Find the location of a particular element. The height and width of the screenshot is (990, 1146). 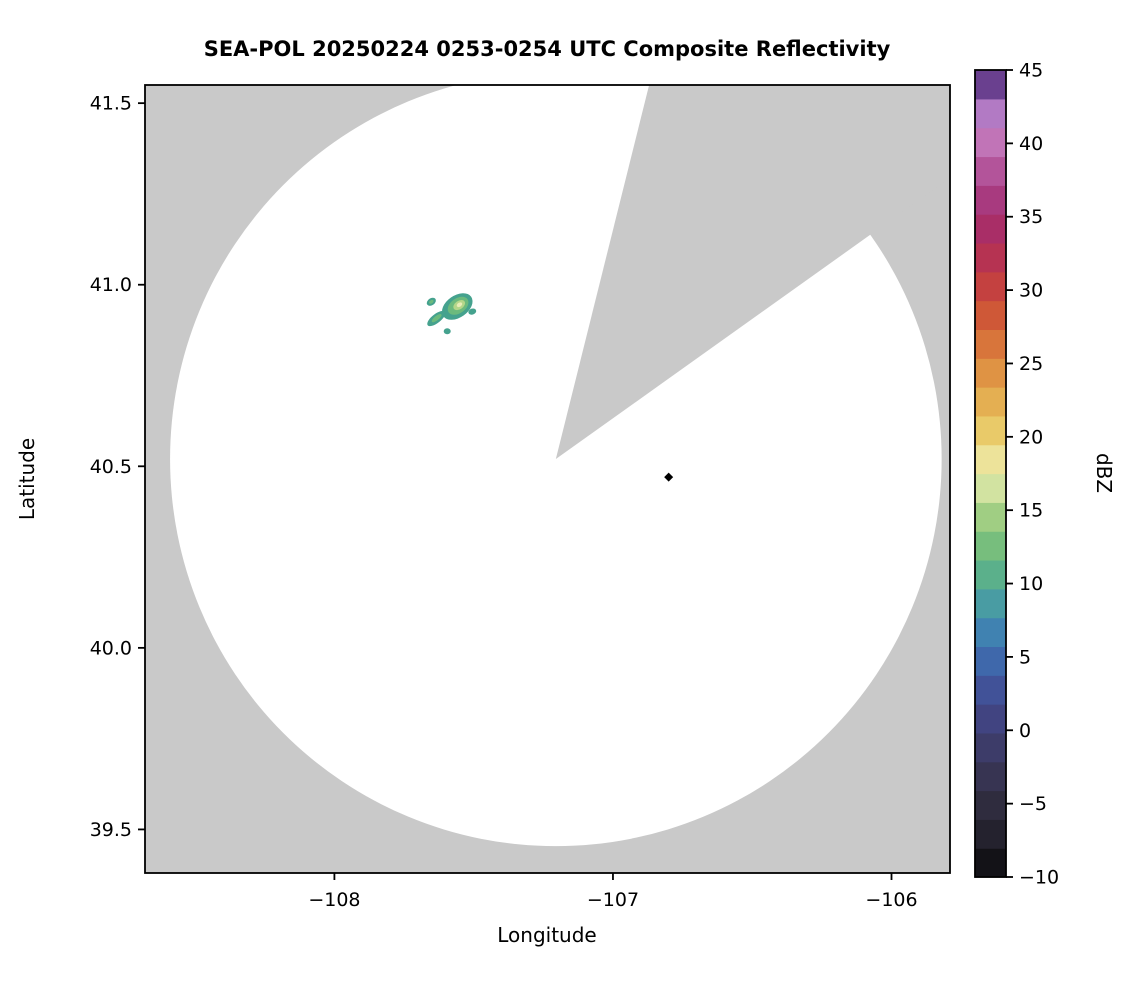

blocked-sector is located at coordinates (752, 272).